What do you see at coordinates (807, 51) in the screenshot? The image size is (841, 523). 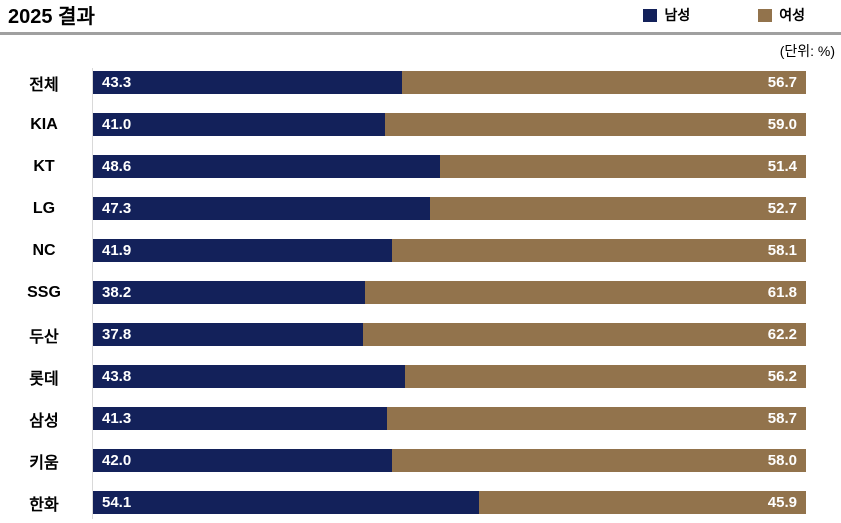 I see `unit-label: (단위: %)` at bounding box center [807, 51].